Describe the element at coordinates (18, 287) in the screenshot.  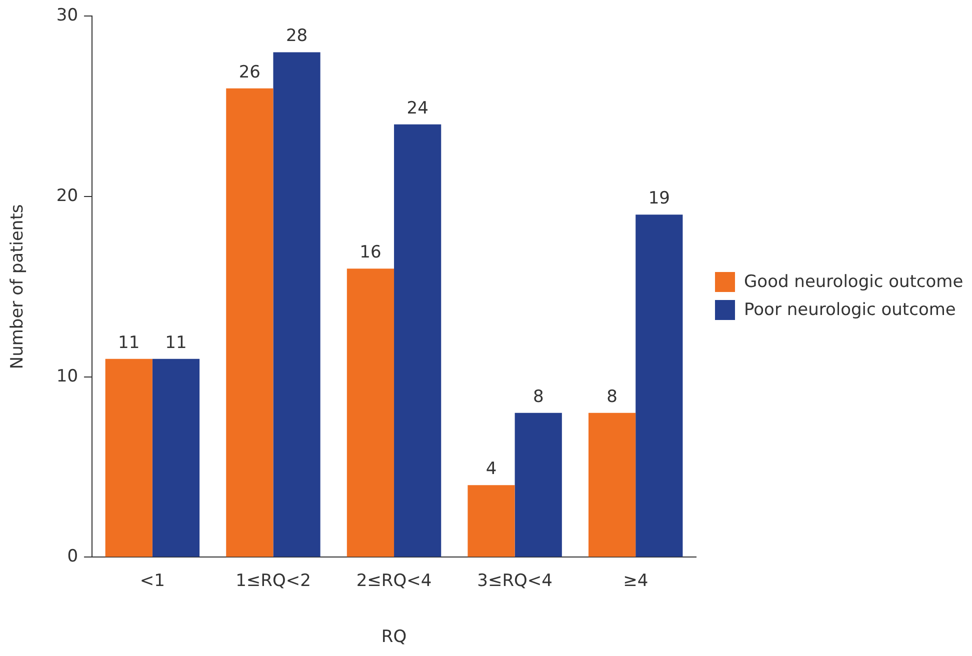
I see `y-axis-title: Number of patients` at that location.